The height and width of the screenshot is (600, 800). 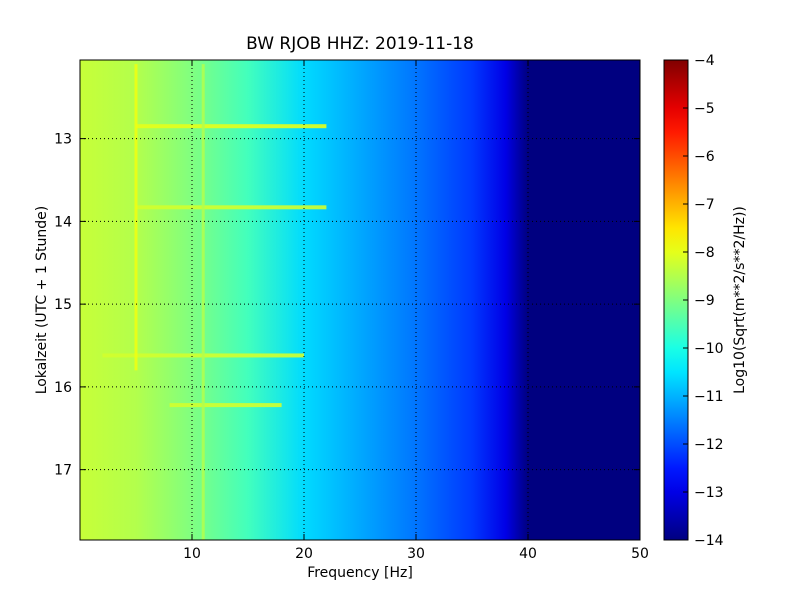 What do you see at coordinates (63, 222) in the screenshot?
I see `y-tick-label: 14` at bounding box center [63, 222].